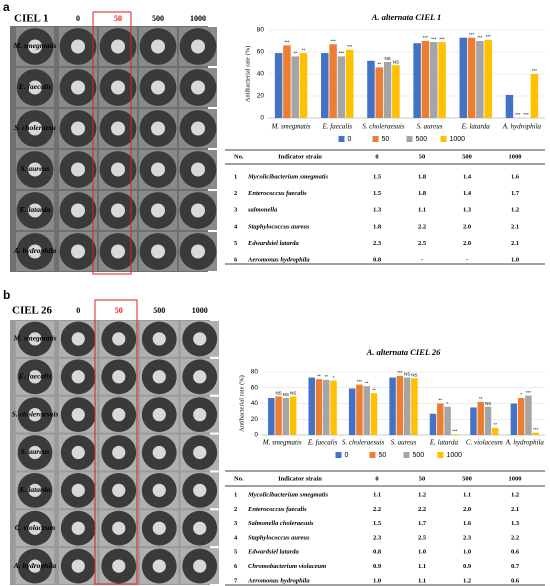 The height and width of the screenshot is (586, 550). I want to click on table-cell: 1.7, so click(422, 523).